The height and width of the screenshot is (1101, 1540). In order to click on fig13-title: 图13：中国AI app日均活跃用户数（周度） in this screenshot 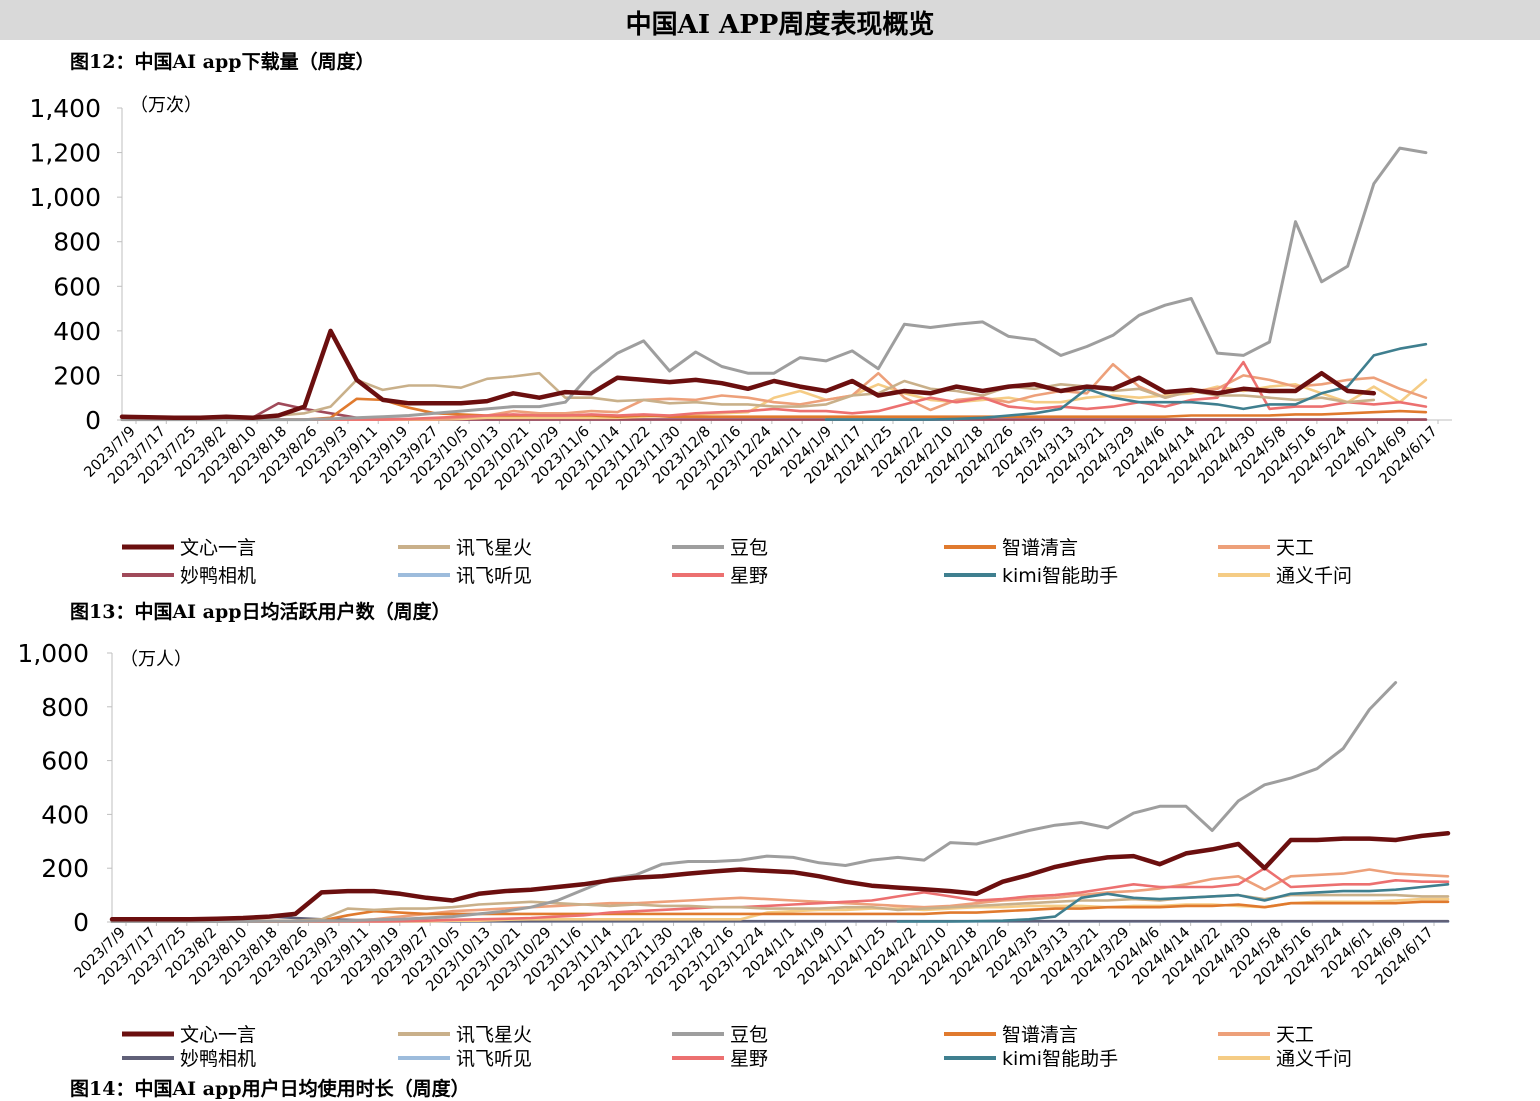, I will do `click(260, 612)`.